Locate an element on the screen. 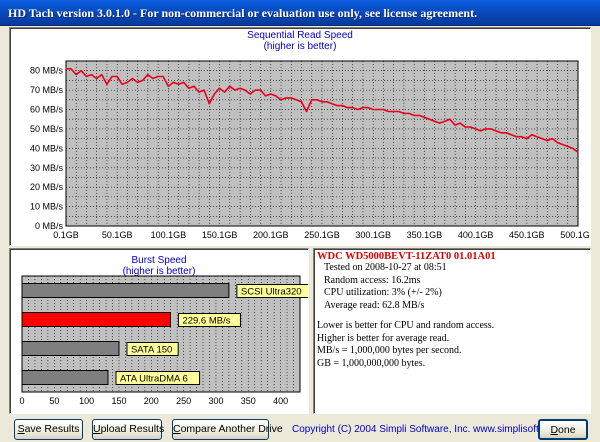  y-tick-label: 20 MB/s is located at coordinates (47, 187).